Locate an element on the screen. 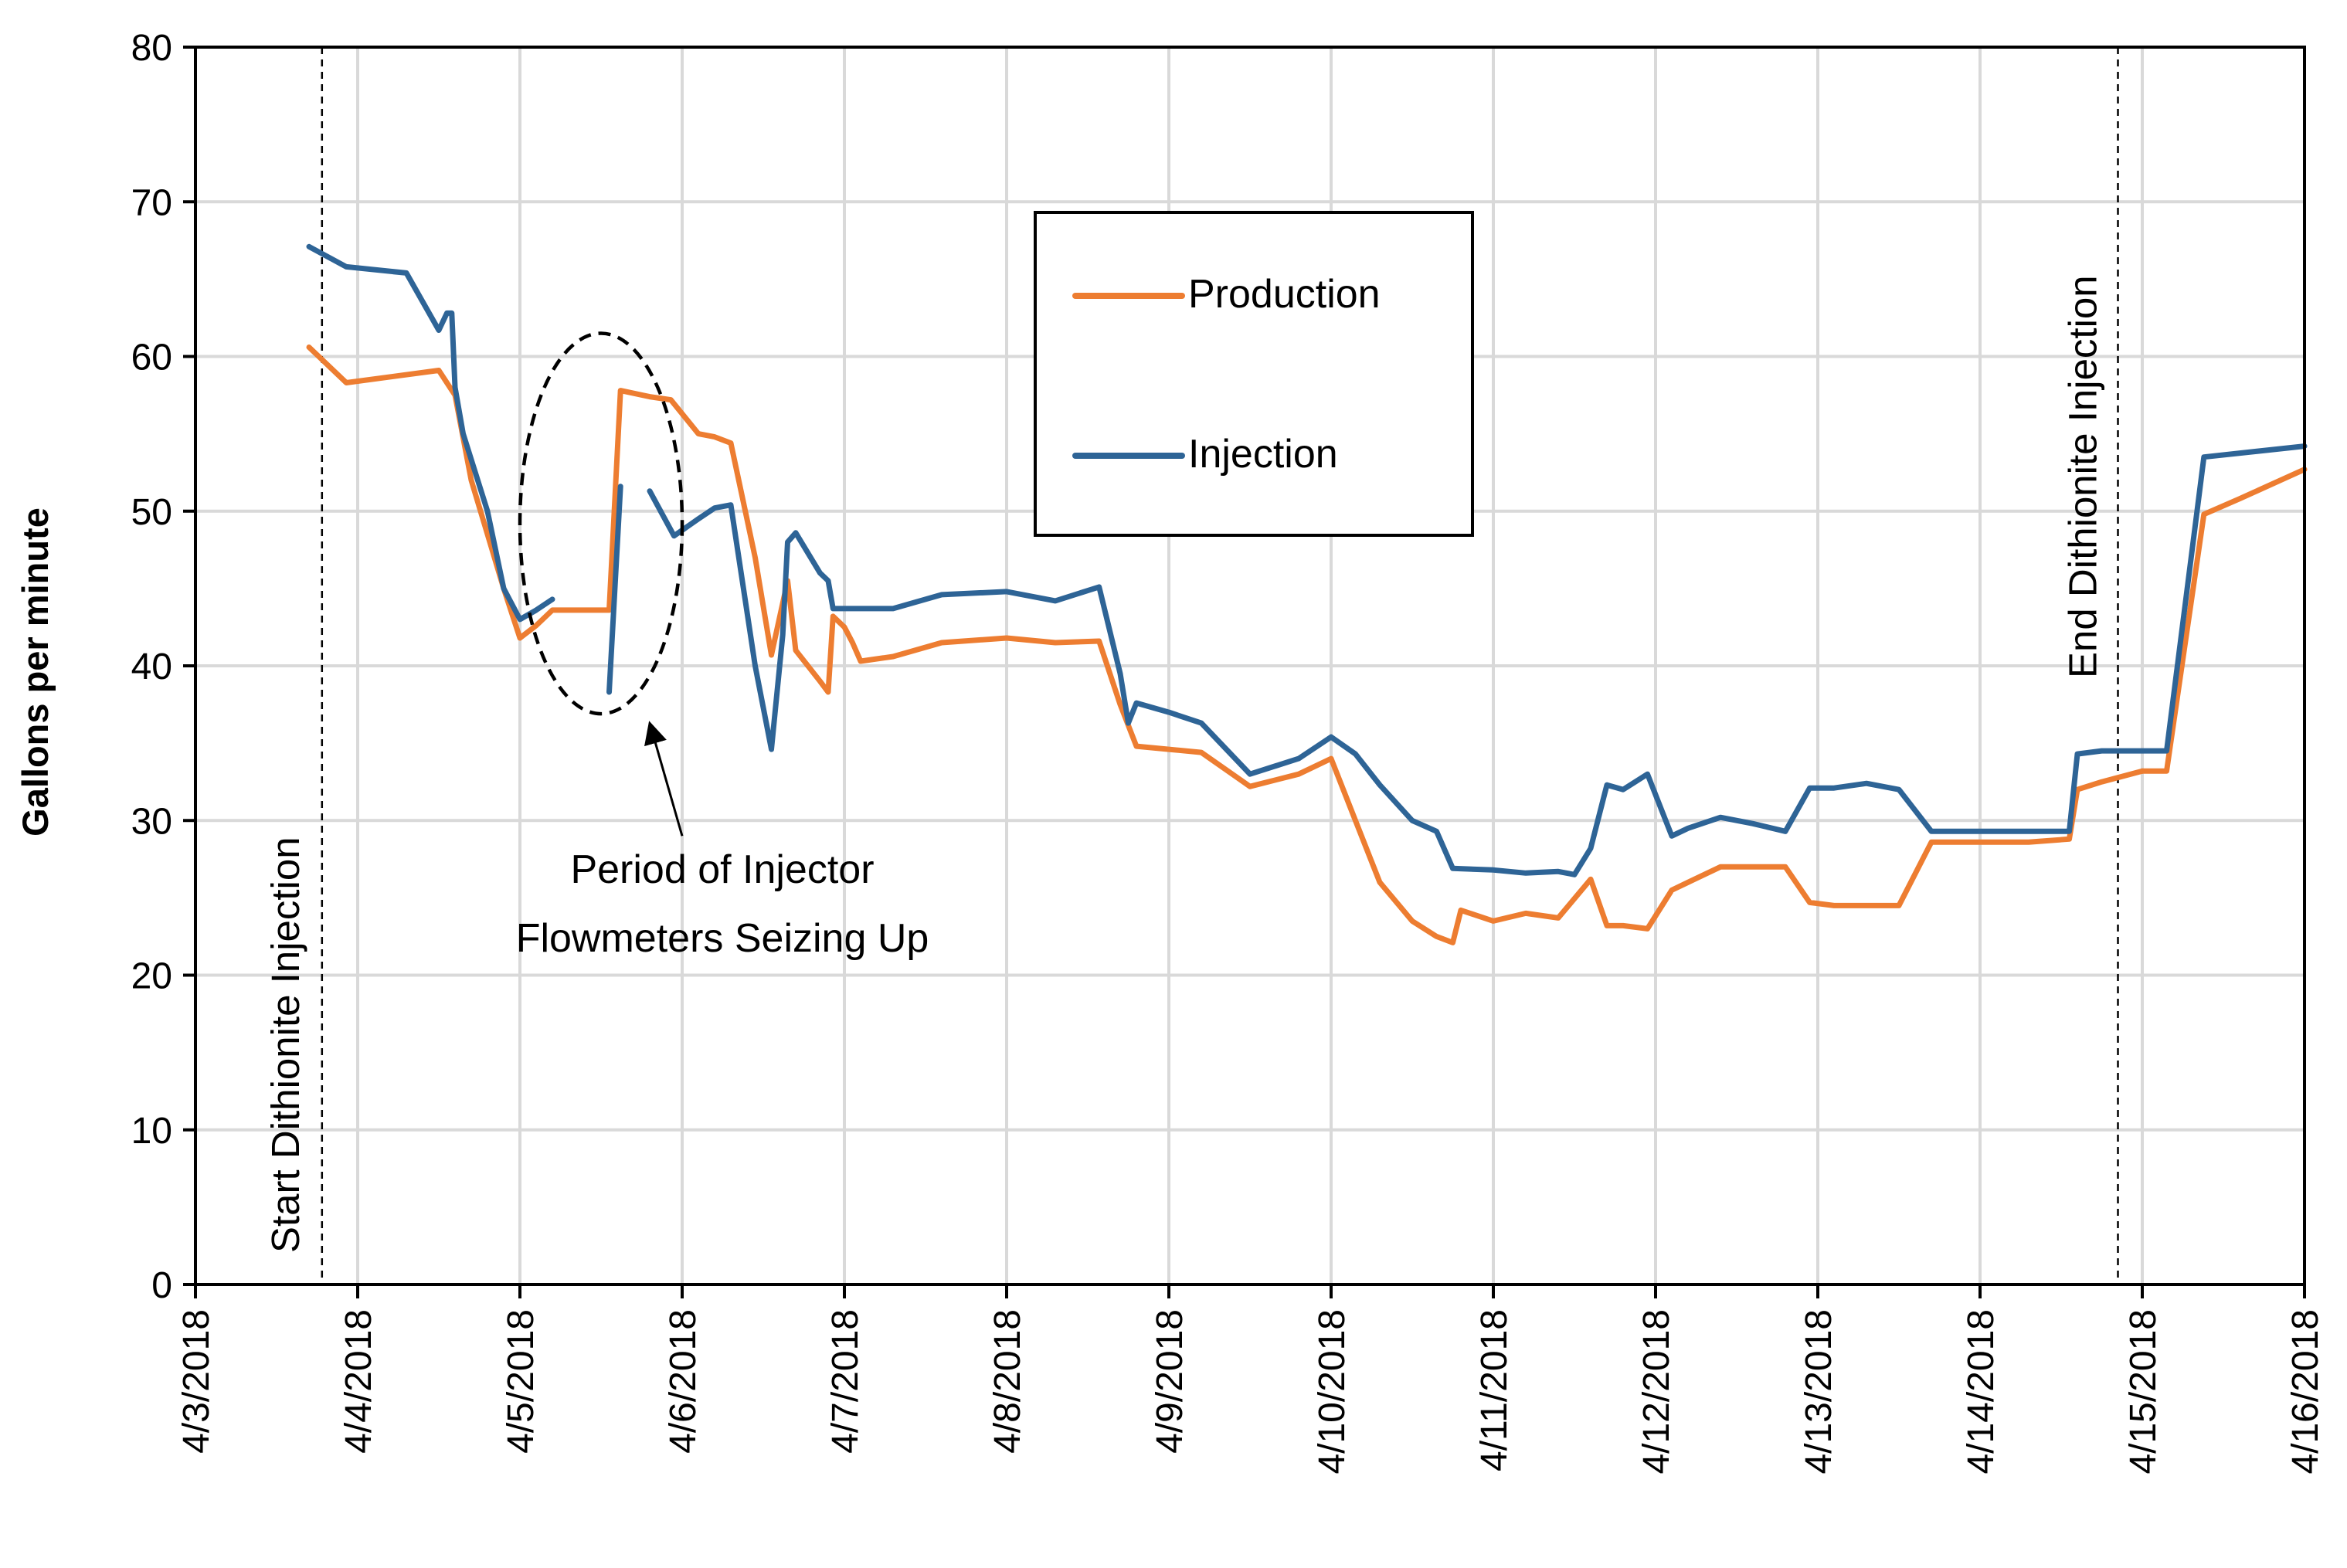 The width and height of the screenshot is (2347, 1568). y-tick-label: 70 is located at coordinates (151, 203).